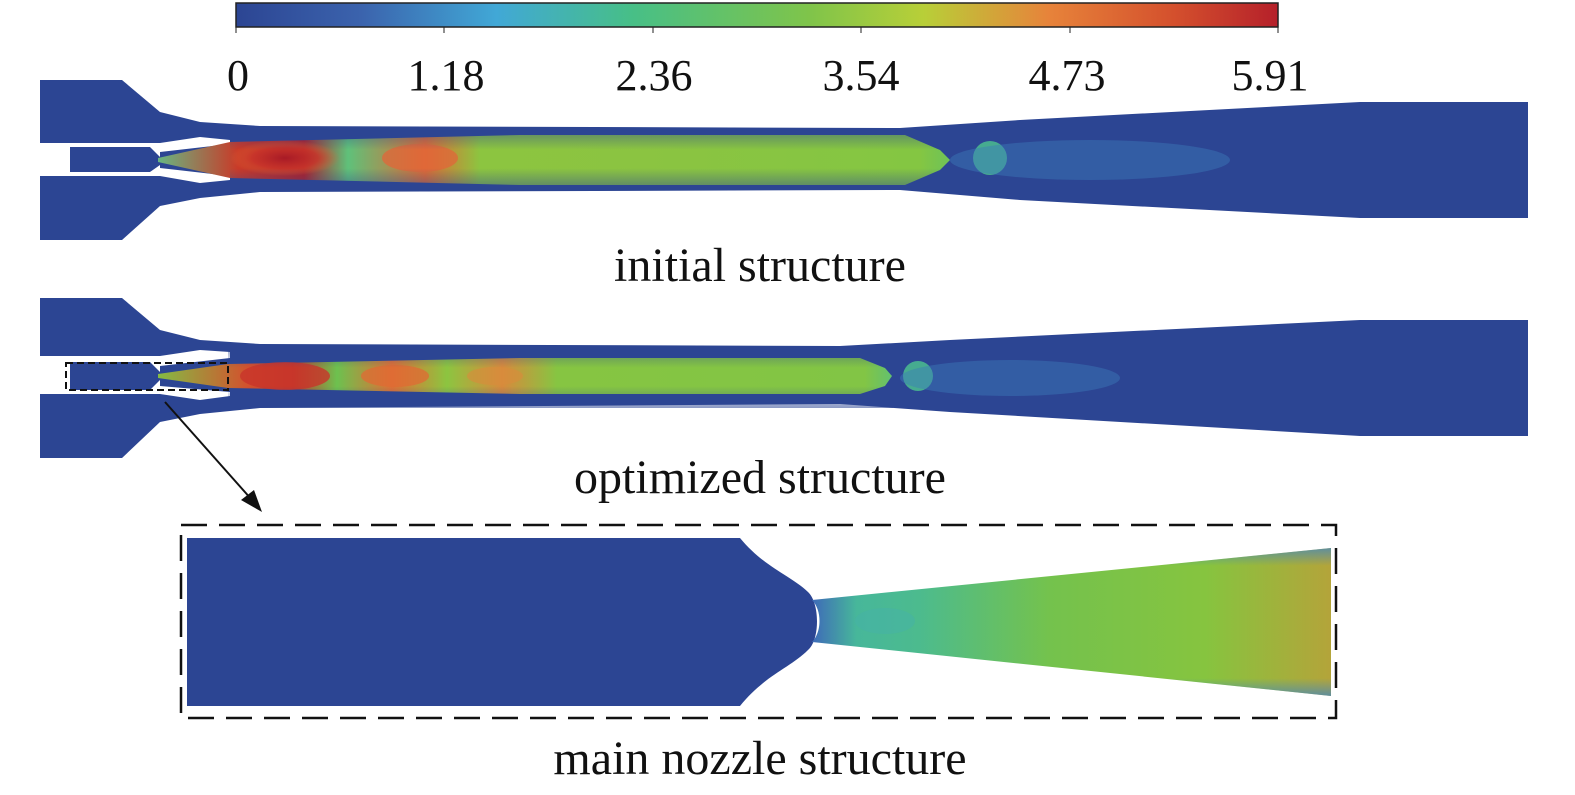 This screenshot has width=1575, height=795. What do you see at coordinates (1071, 622) in the screenshot?
I see `zoom-jet-edges` at bounding box center [1071, 622].